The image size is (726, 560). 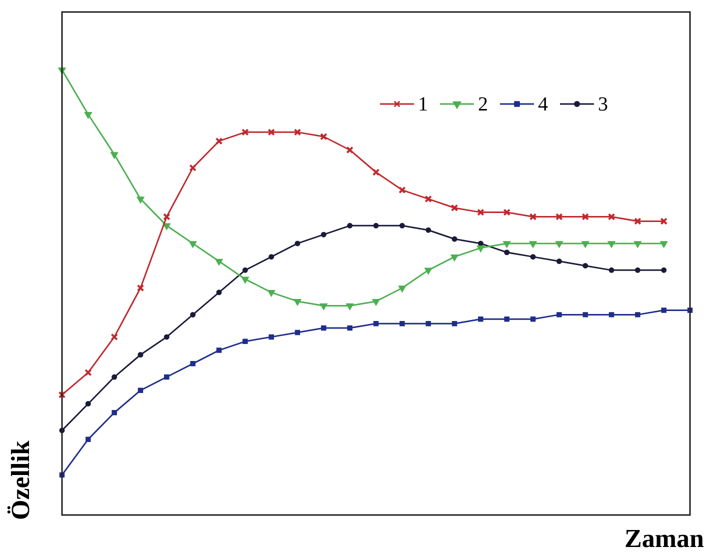 I want to click on x-axis-title: Zaman, so click(x=664, y=539).